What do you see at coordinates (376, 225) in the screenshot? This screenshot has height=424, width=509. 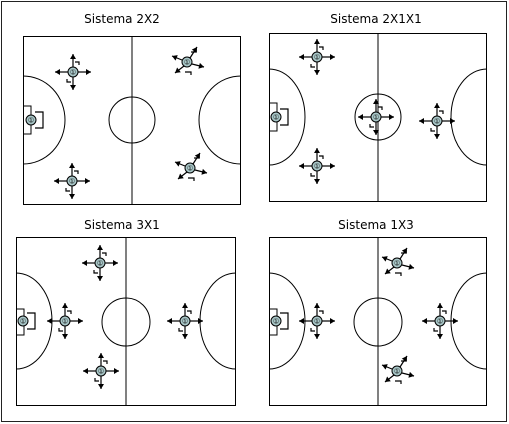 I see `title-sistema-1x3: Sistema 1X3` at bounding box center [376, 225].